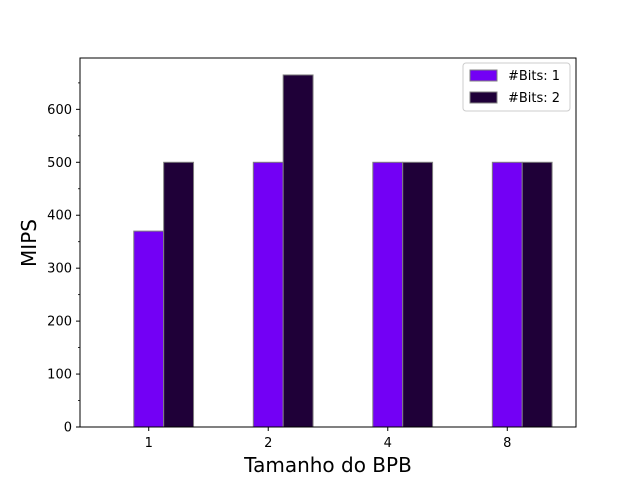 This screenshot has height=480, width=640. I want to click on x-axis-label: Tamanho do BPB, so click(327, 465).